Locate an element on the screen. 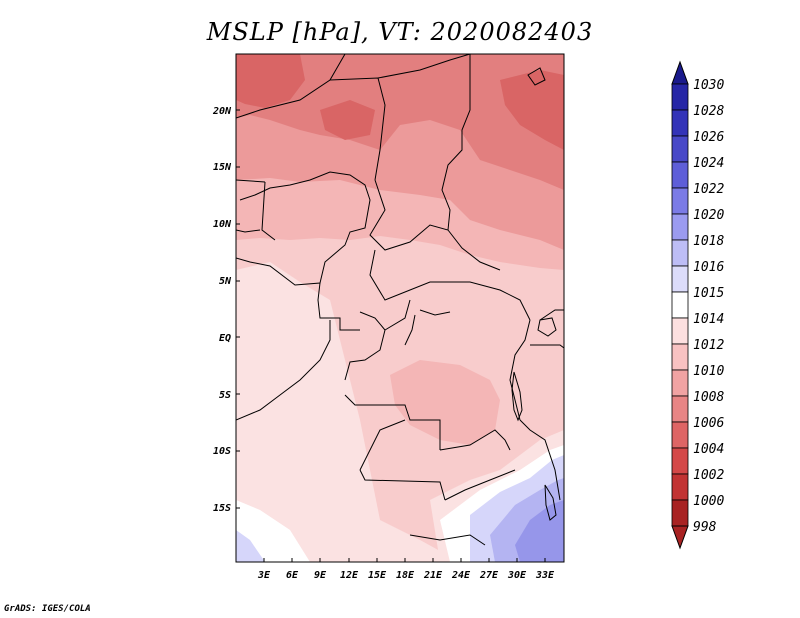 Image resolution: width=800 pixels, height=618 pixels. colorbar-label: 1004 is located at coordinates (708, 449).